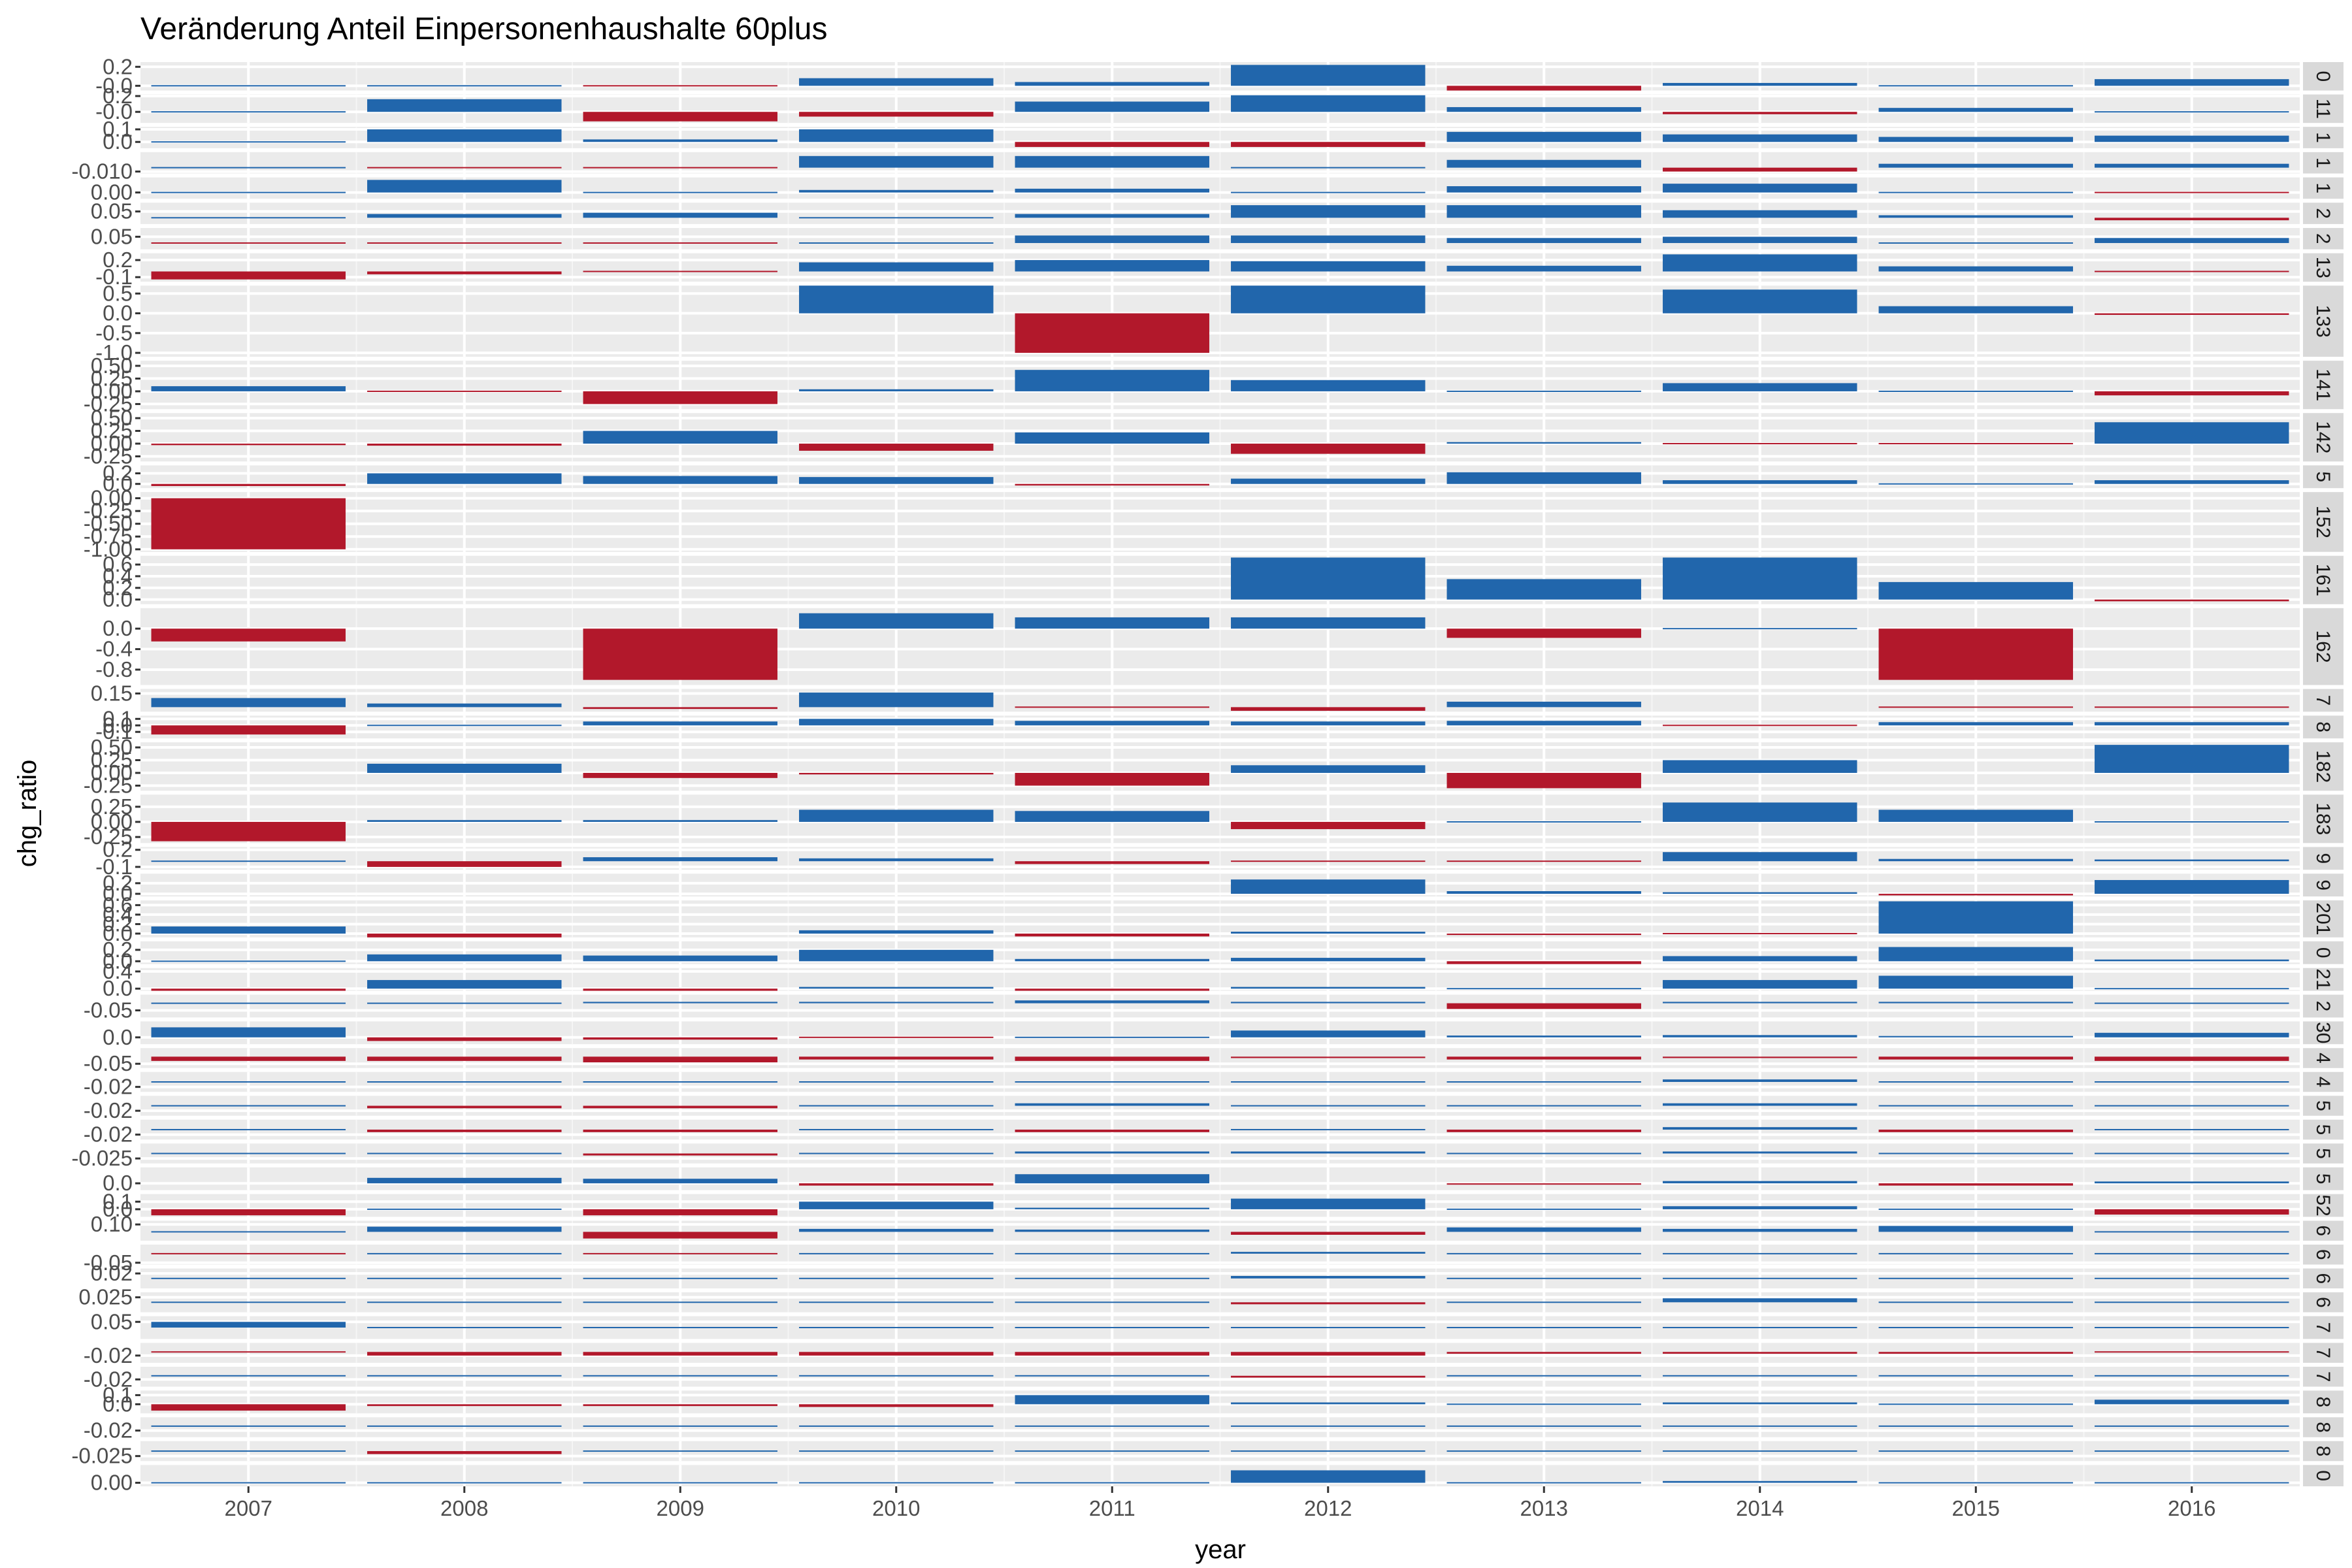  I want to click on facet-strip-label: 13, so click(2323, 267).